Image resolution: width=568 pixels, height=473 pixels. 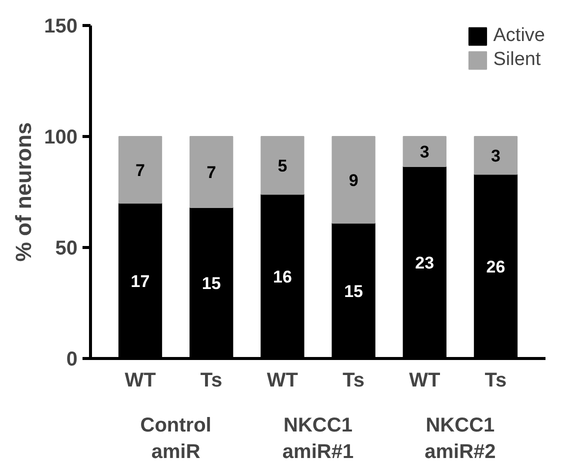 I want to click on annotation: 9, so click(x=353, y=180).